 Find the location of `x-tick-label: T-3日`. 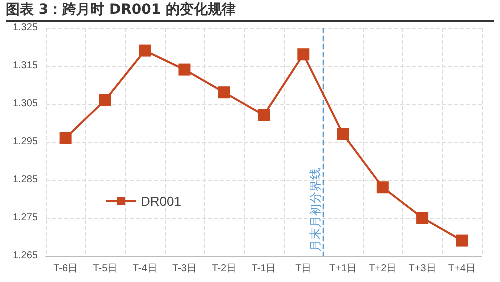

x-tick-label: T-3日 is located at coordinates (184, 269).